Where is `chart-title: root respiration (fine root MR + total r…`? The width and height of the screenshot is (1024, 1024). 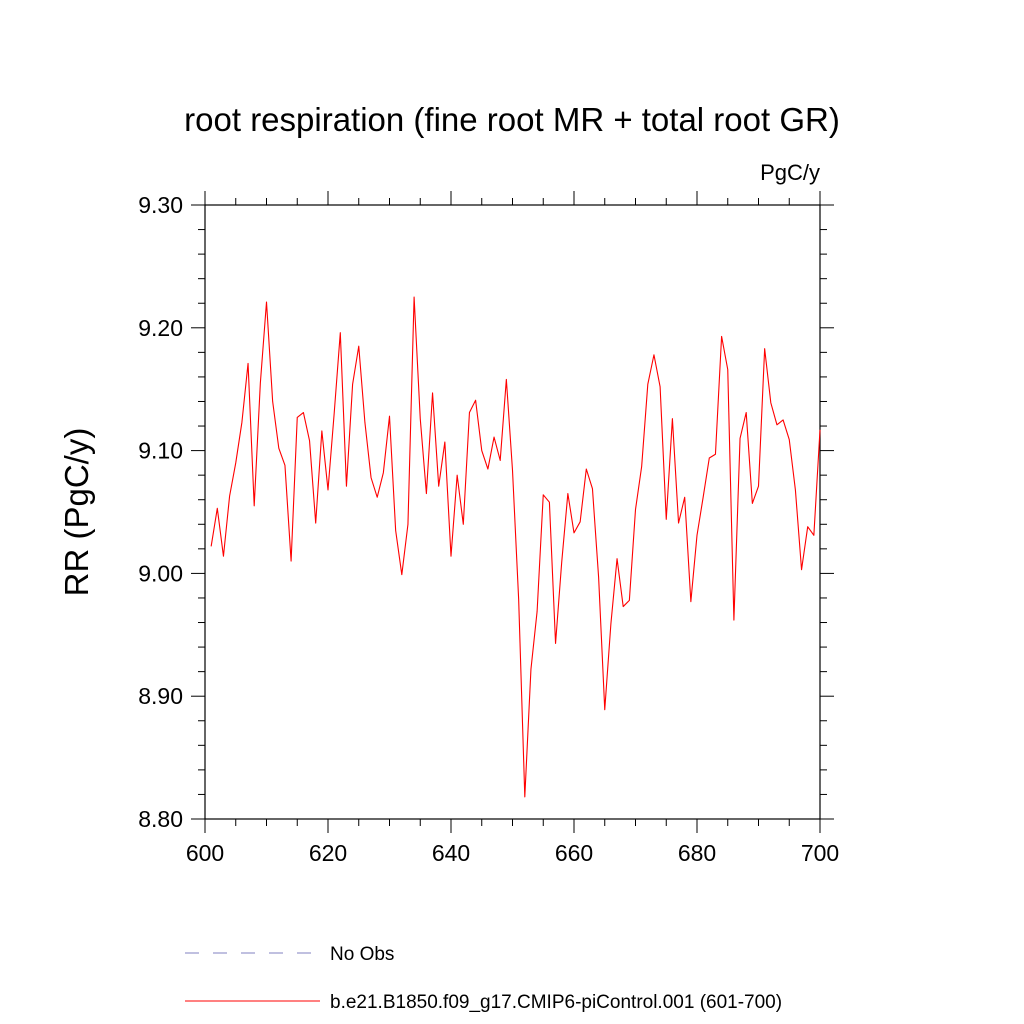
chart-title: root respiration (fine root MR + total r… is located at coordinates (512, 119).